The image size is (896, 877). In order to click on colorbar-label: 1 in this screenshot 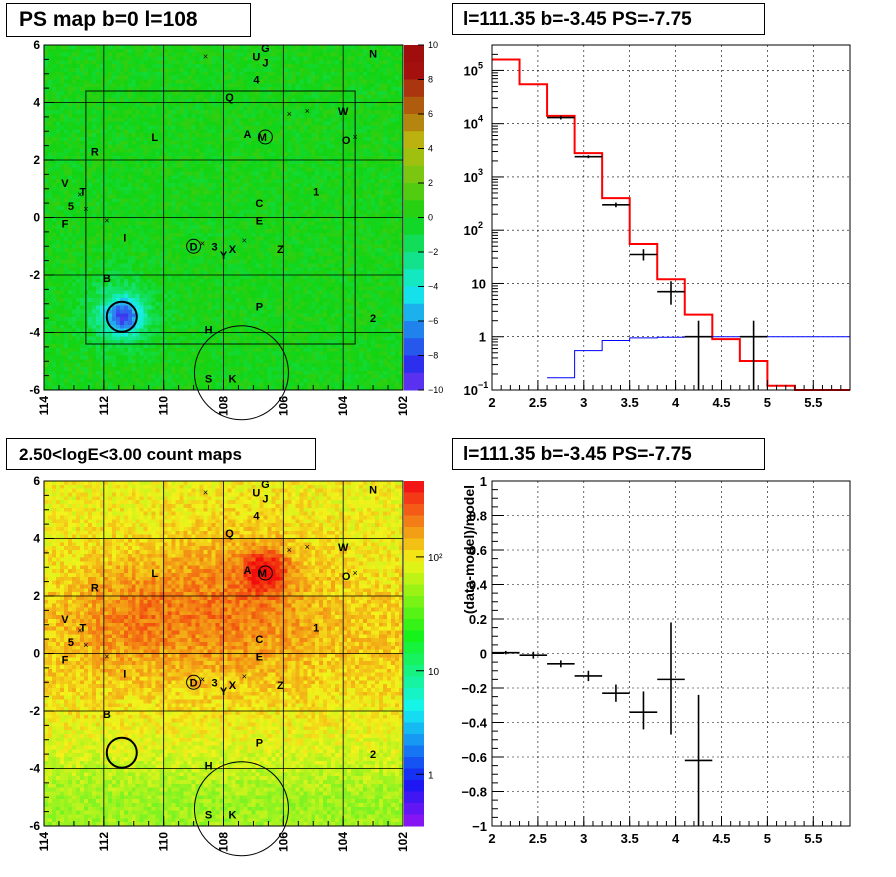, I will do `click(431, 775)`.